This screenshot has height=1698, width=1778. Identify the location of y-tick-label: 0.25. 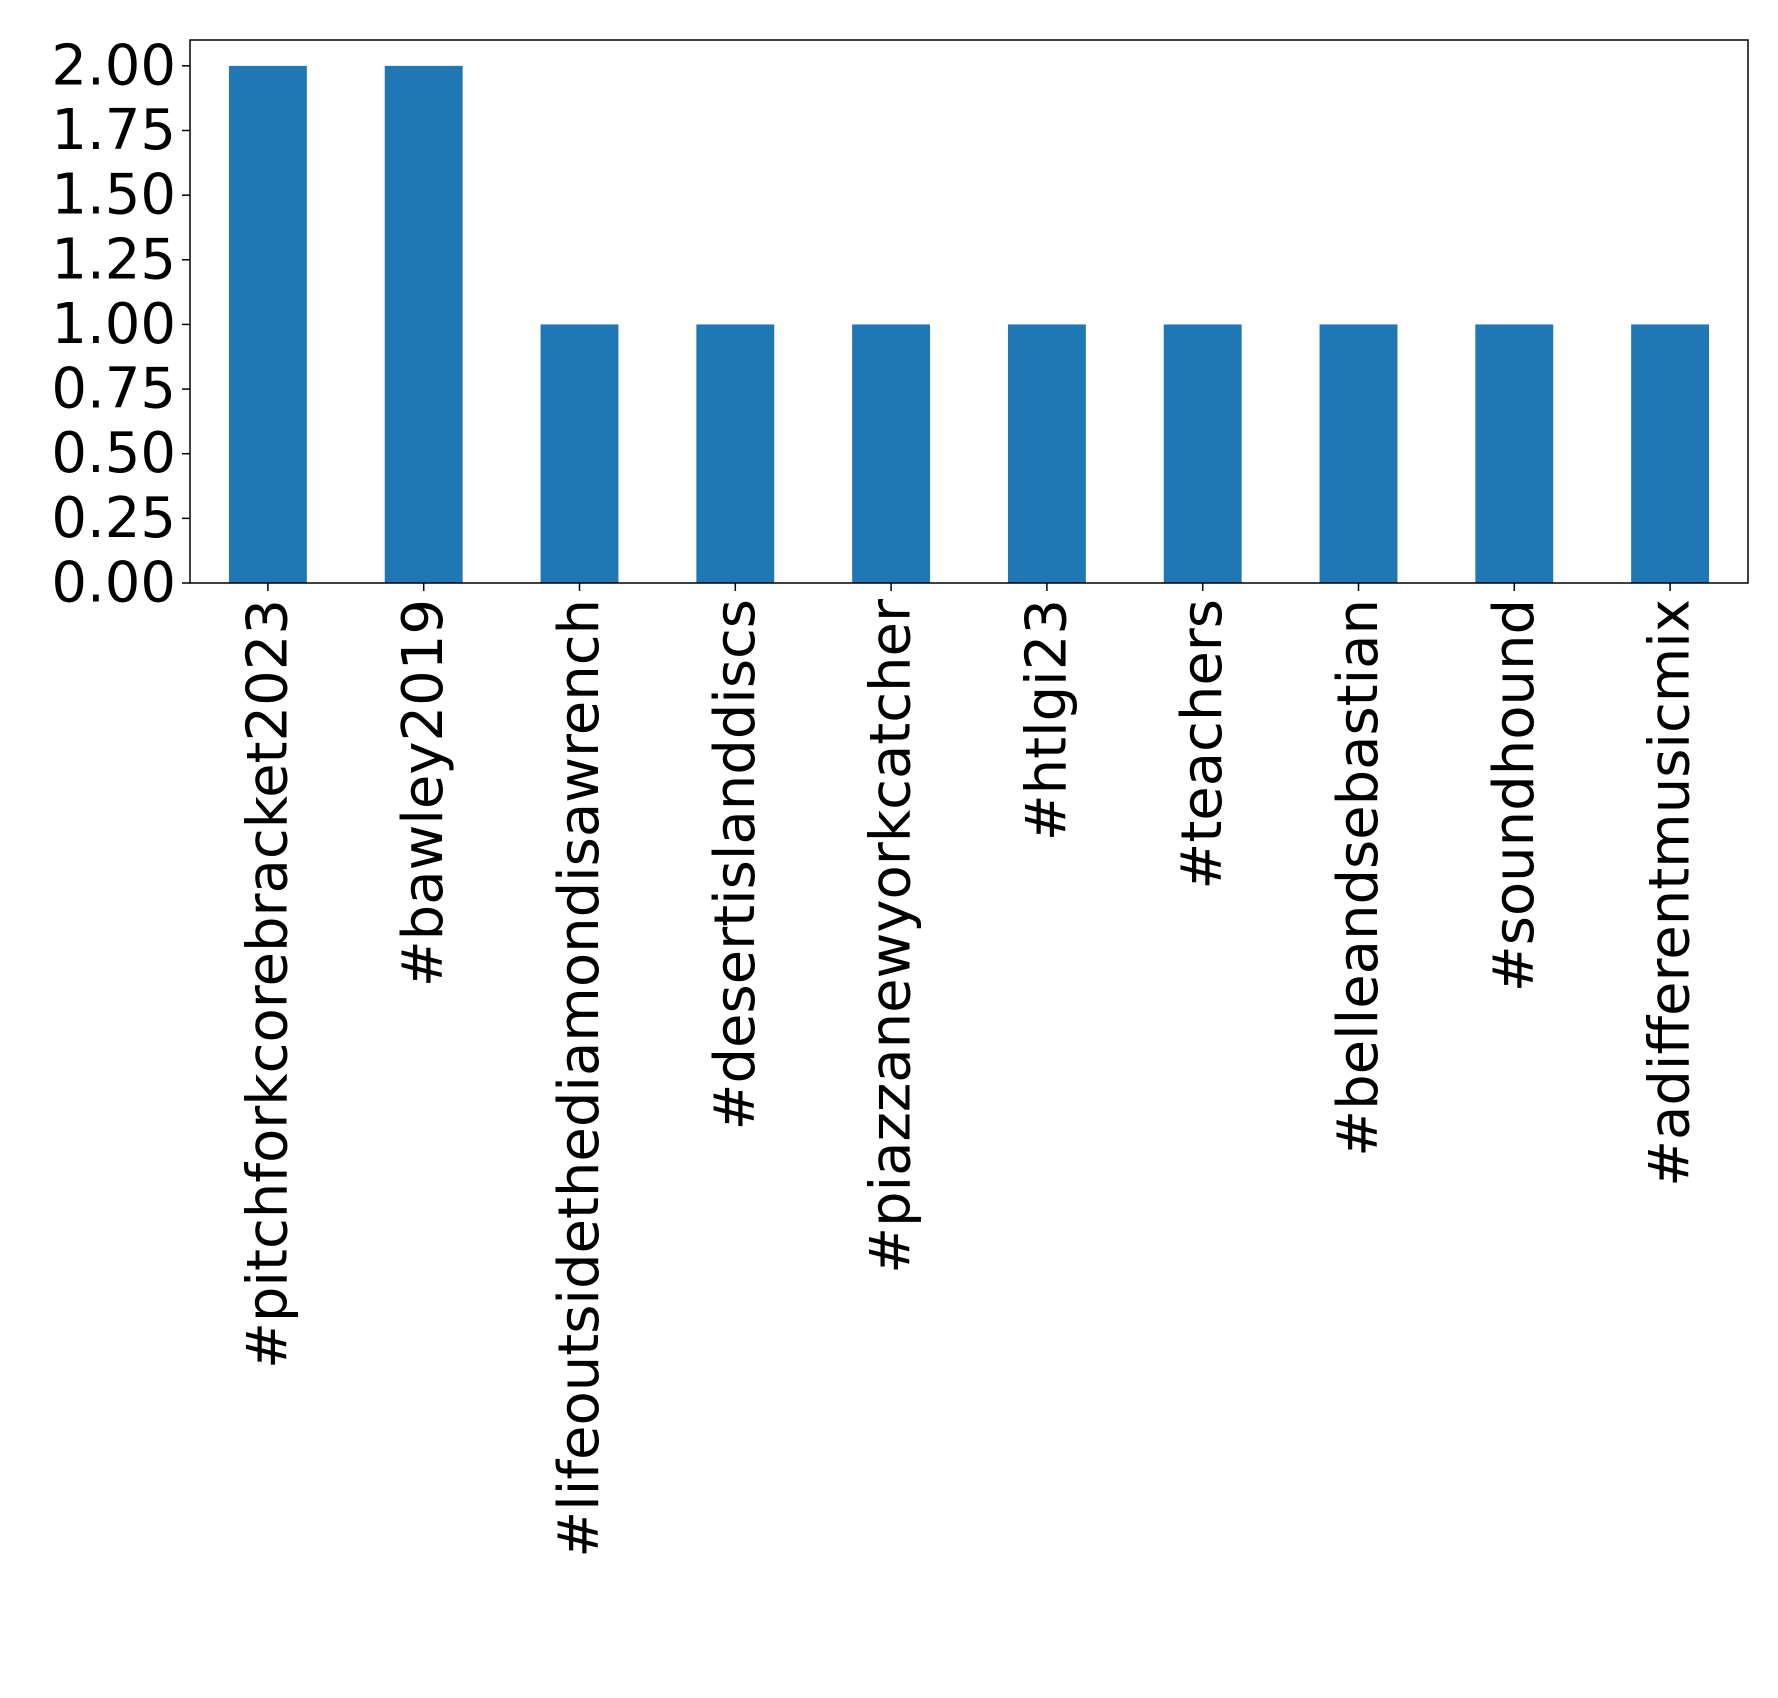
(113, 518).